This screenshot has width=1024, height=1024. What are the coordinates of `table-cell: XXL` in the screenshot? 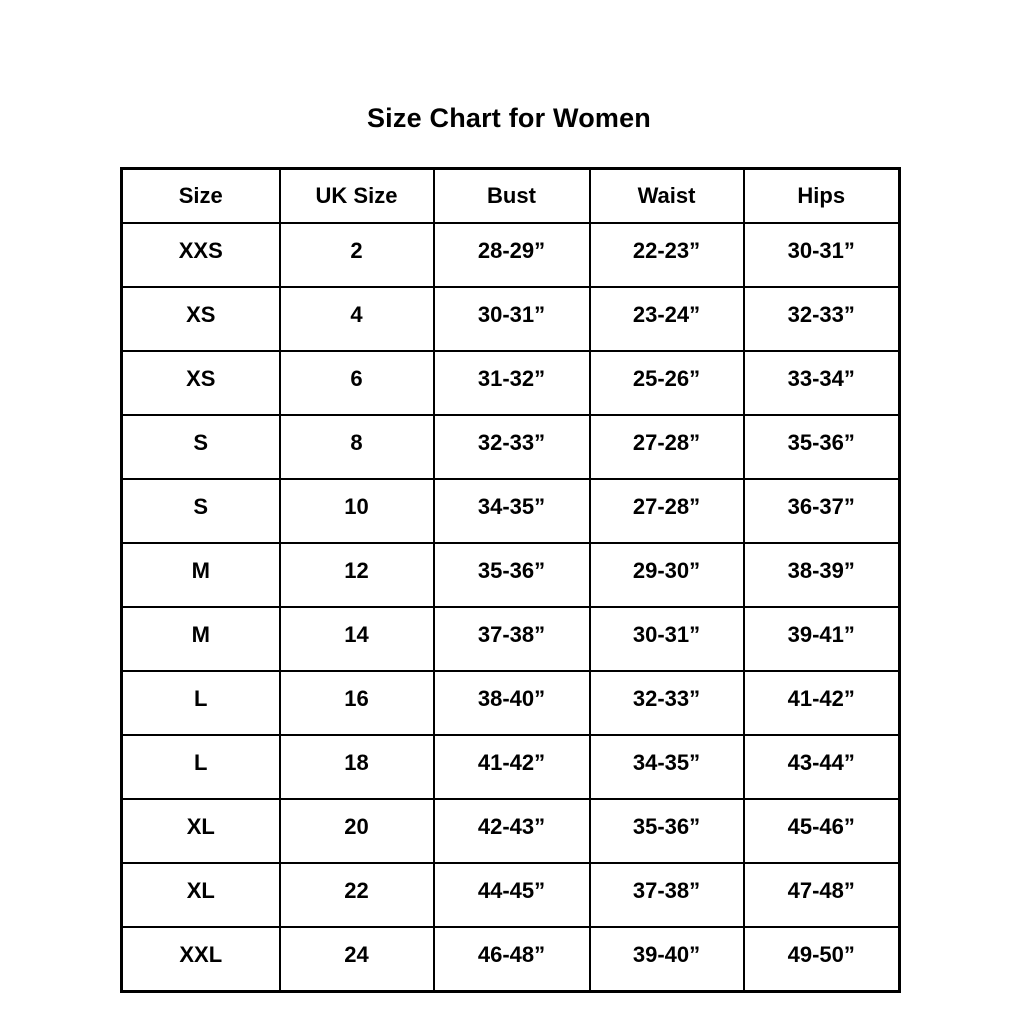 It's located at (200, 959).